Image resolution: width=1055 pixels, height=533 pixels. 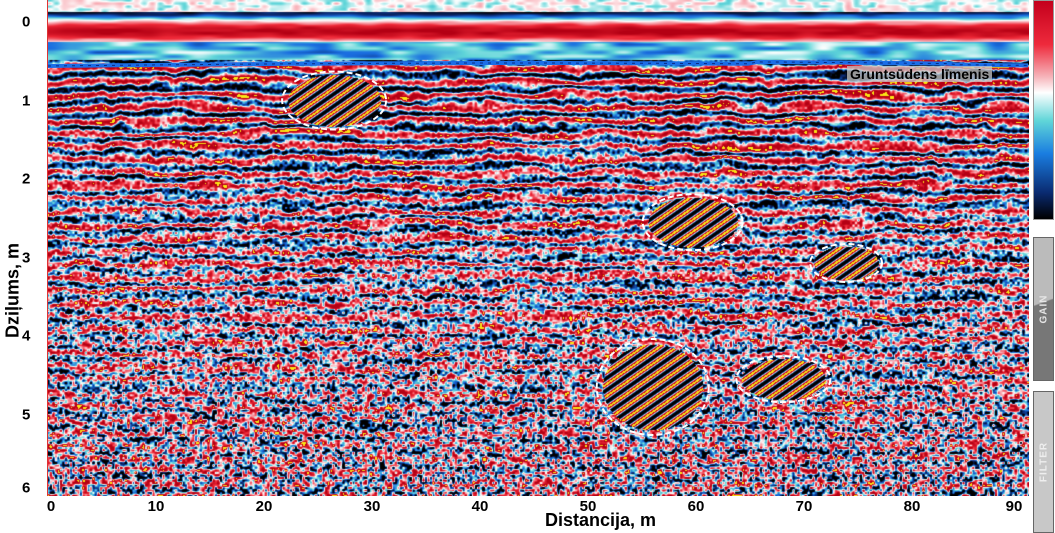 What do you see at coordinates (26, 488) in the screenshot?
I see `y-tick-label: 6` at bounding box center [26, 488].